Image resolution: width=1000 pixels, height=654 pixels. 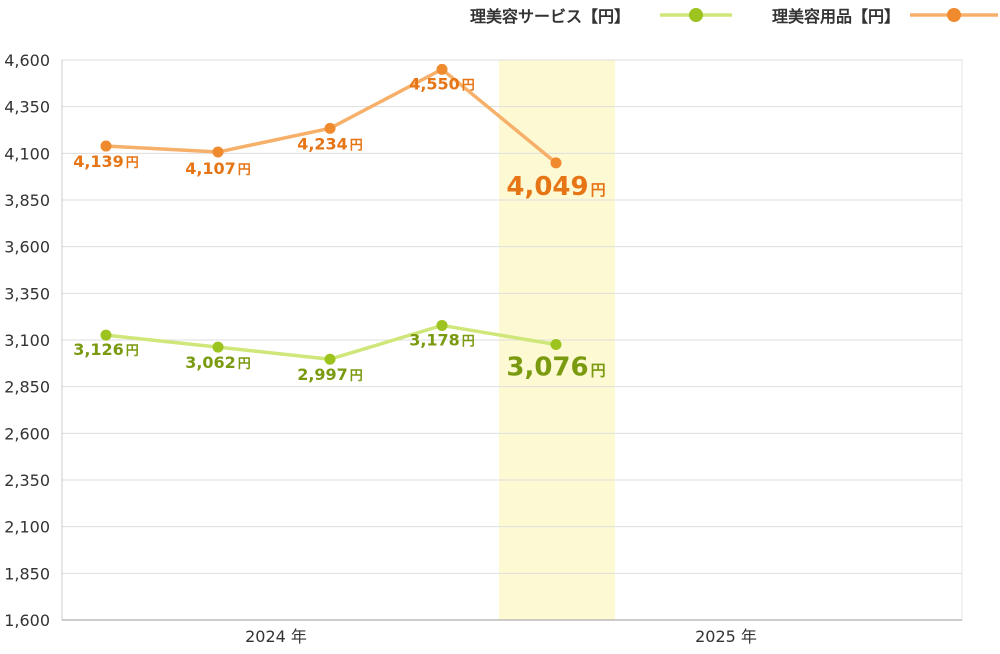 I want to click on y-tick-label: 1,600, so click(x=27, y=620).